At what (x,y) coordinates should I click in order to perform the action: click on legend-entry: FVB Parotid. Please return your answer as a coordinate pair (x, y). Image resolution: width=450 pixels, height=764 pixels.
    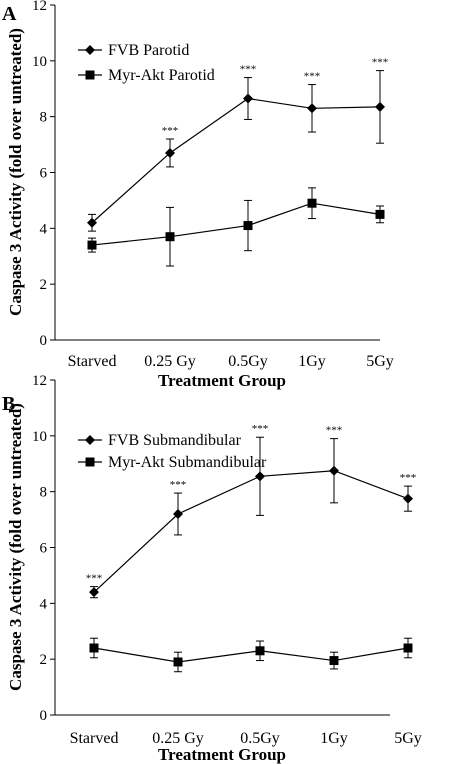
    Looking at the image, I should click on (133, 50).